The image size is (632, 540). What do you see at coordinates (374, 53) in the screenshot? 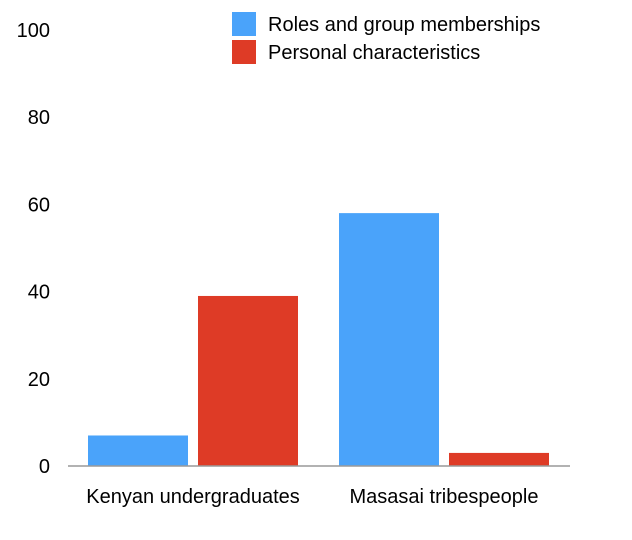
I see `legend-label-2: Personal characteristics` at bounding box center [374, 53].